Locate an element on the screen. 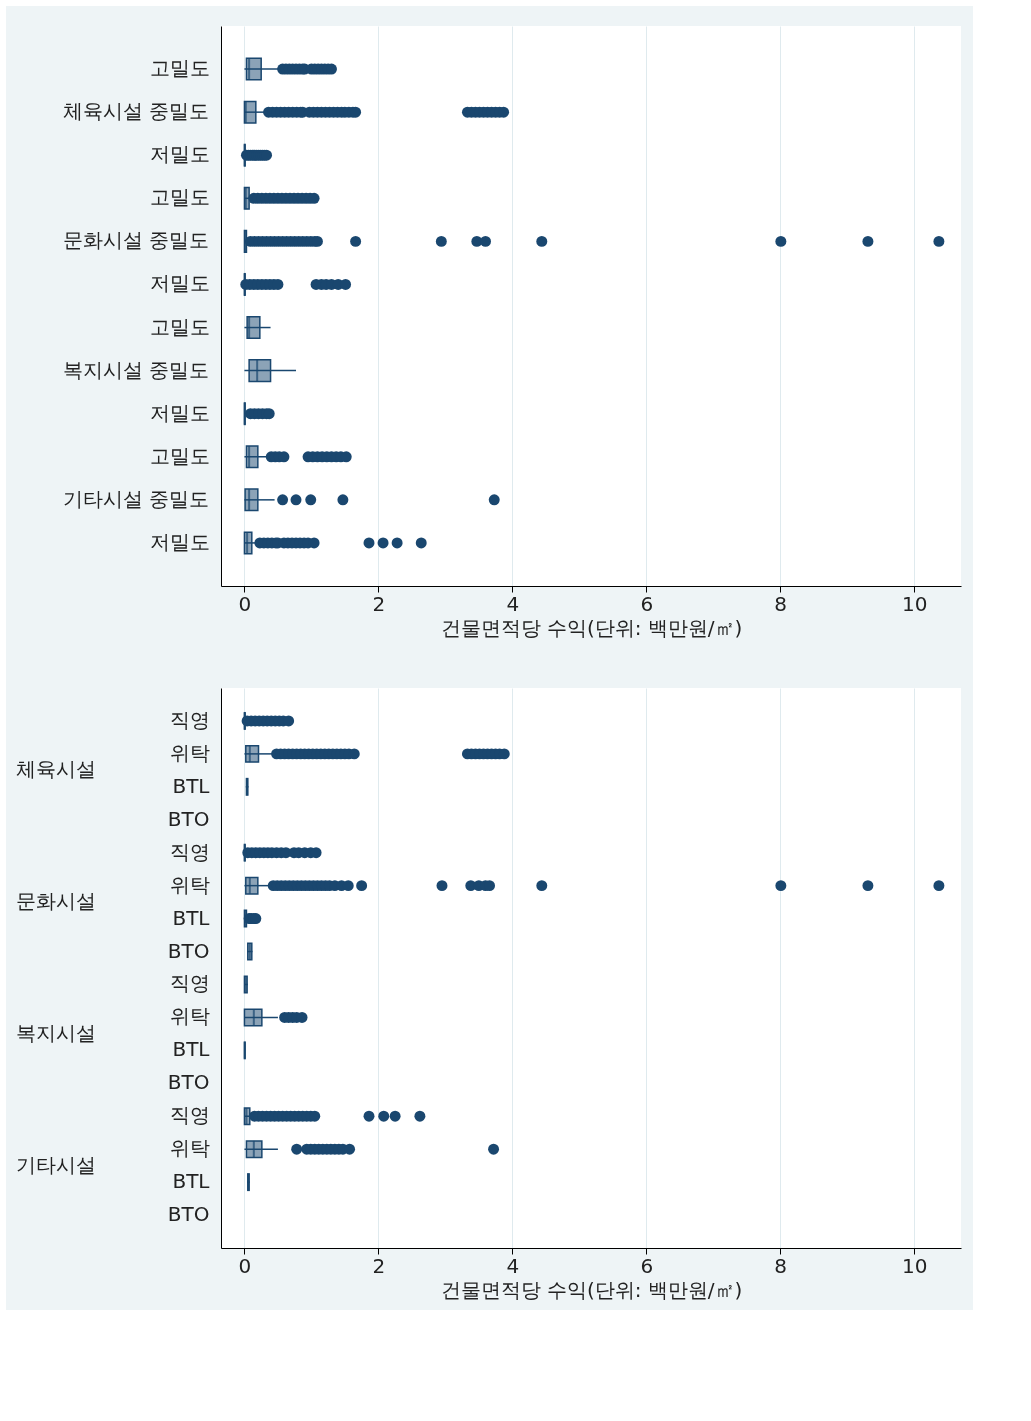 Image resolution: width=1031 pixels, height=1421 pixels. text: 복지시설 is located at coordinates (56, 1032).